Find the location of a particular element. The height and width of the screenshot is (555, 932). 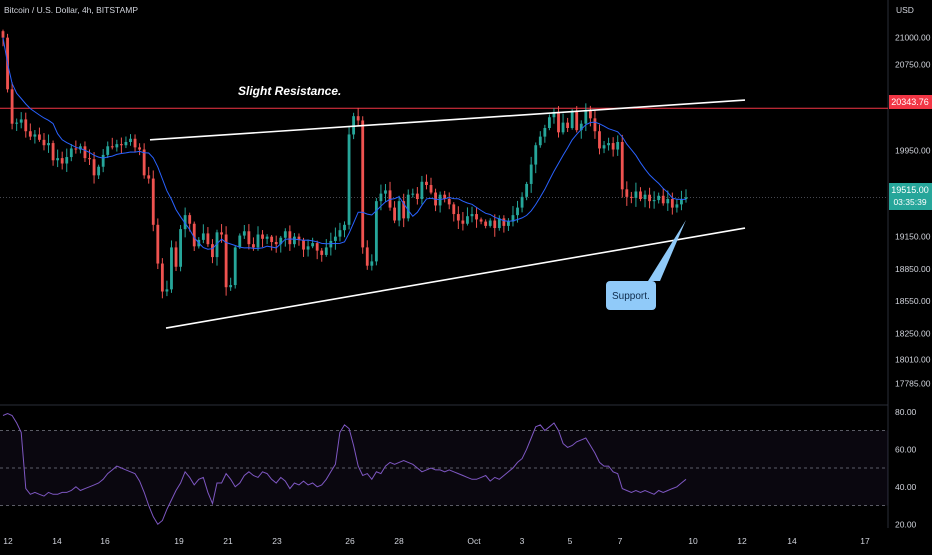

support-callout: Support. is located at coordinates (646, 265).